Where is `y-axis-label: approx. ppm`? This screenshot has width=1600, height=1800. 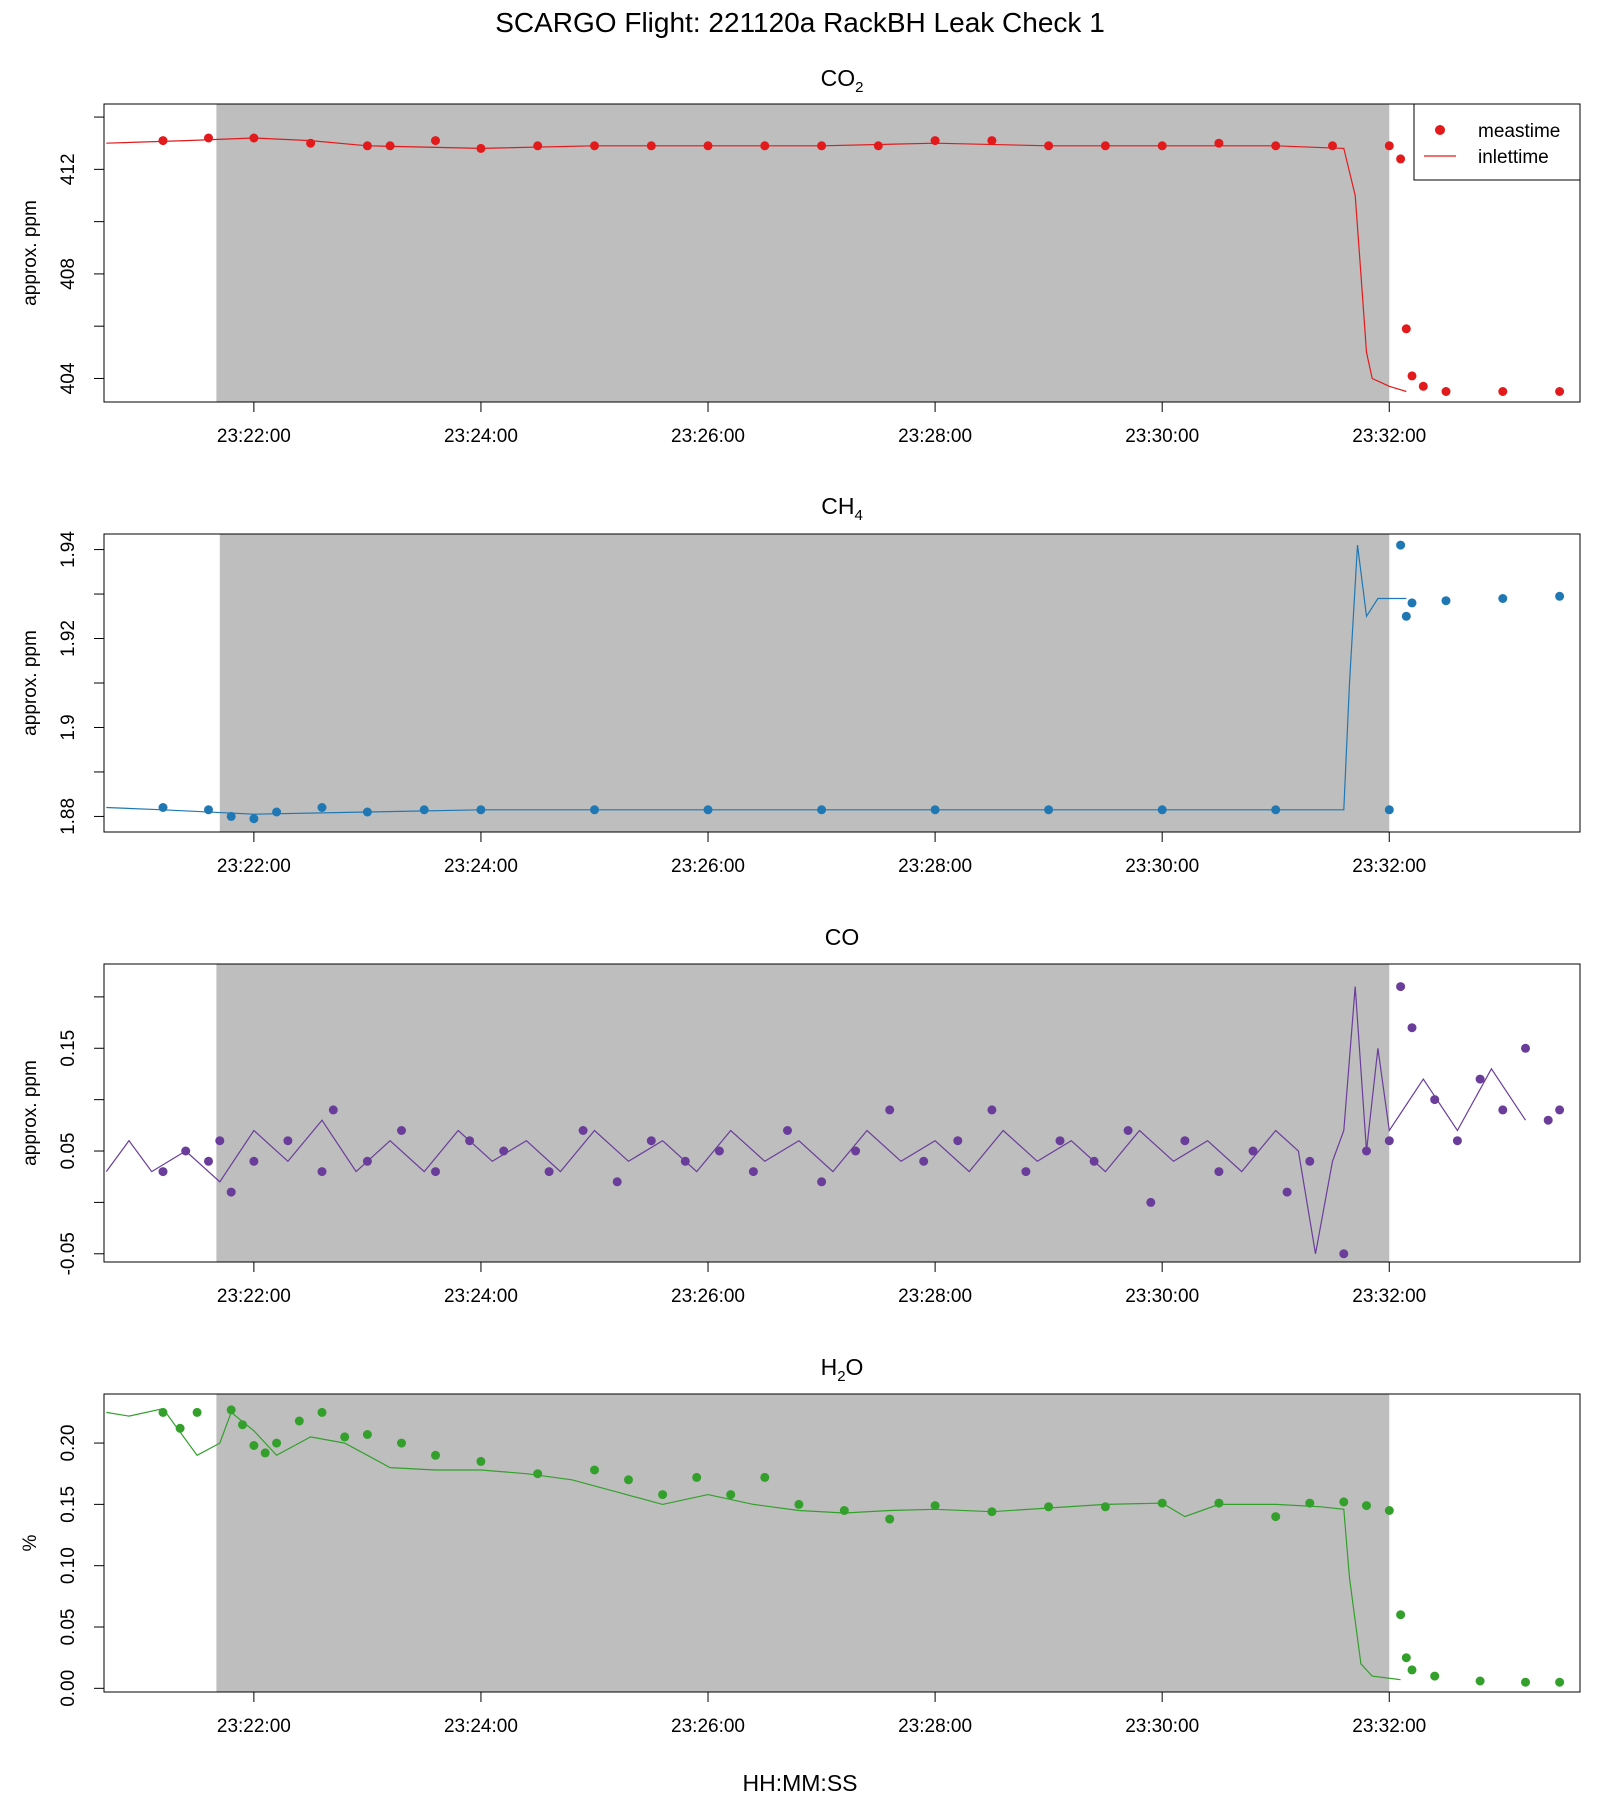
y-axis-label: approx. ppm is located at coordinates (30, 683).